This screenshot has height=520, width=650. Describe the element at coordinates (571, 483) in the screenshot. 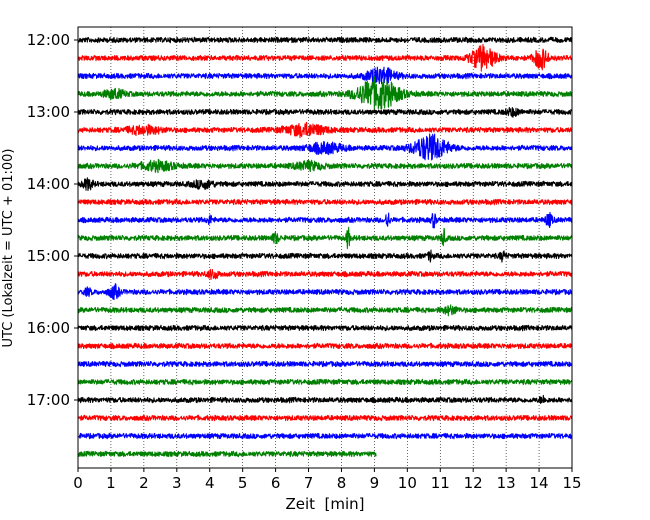

I see `x-tick-label: 15` at that location.